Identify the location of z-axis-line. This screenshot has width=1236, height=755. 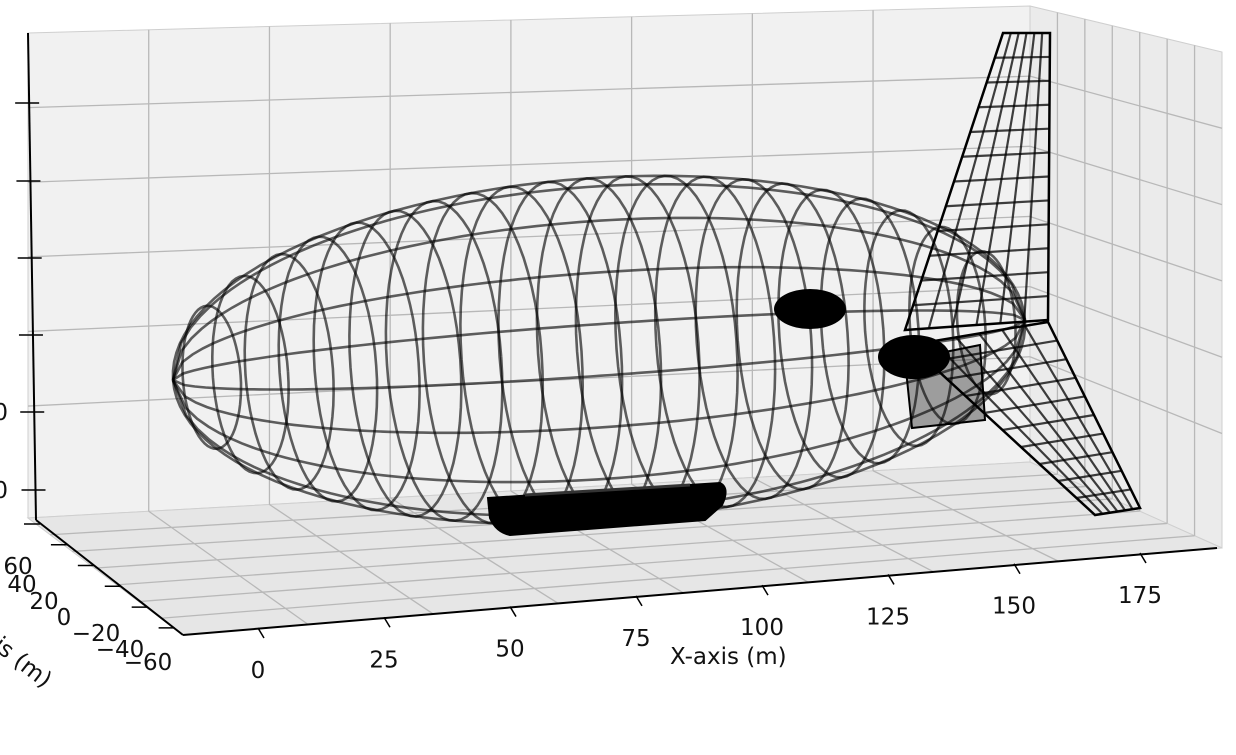
(32, 276).